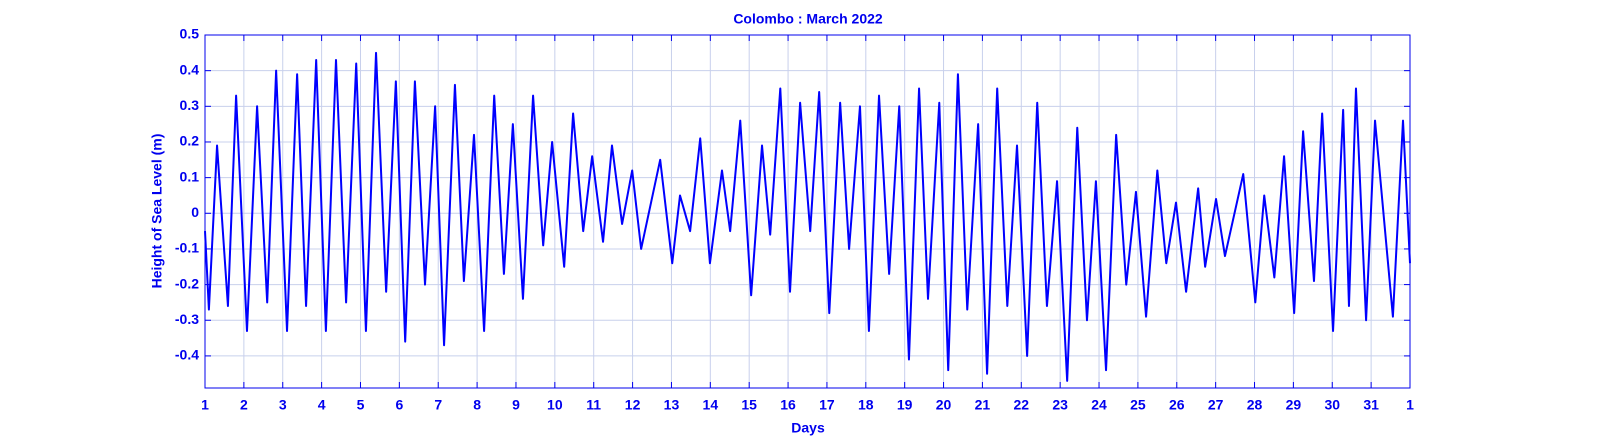  Describe the element at coordinates (283, 405) in the screenshot. I see `x-tick-label: 3` at that location.